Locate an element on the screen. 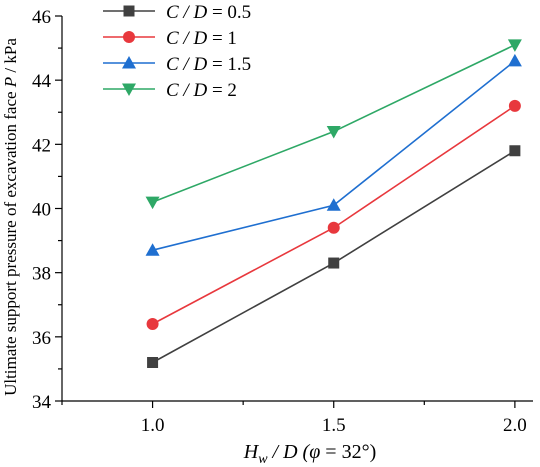 The height and width of the screenshot is (467, 540). legend-item: C / D = 1.5 is located at coordinates (177, 64).